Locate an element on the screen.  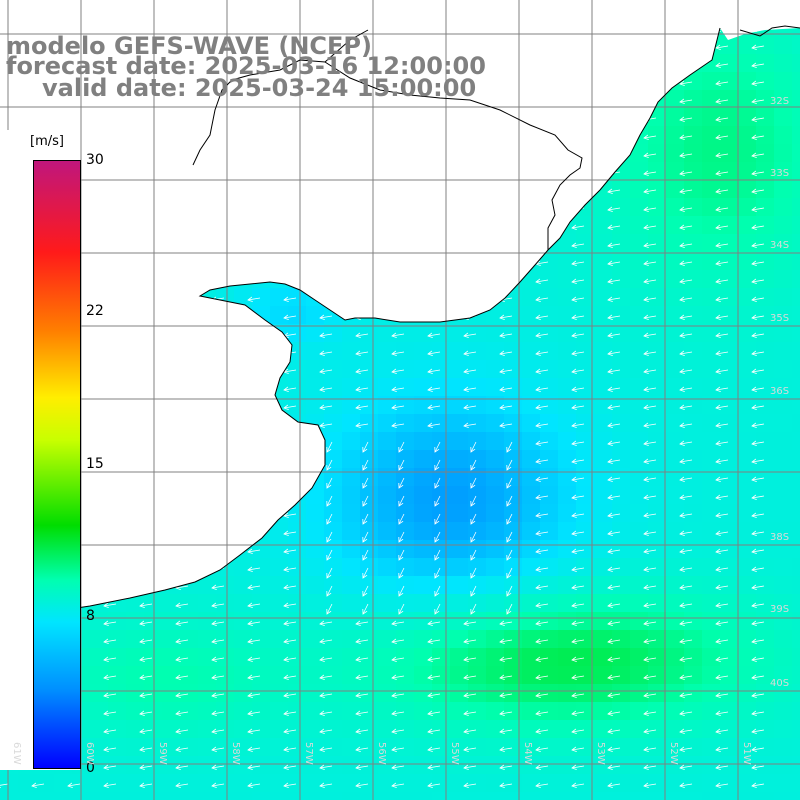
lon-label: 58W is located at coordinates (235, 753).